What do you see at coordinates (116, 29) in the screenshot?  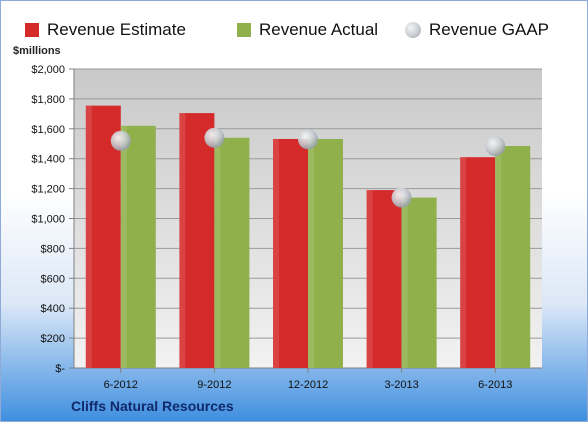 I see `legend-label-revenue-estimate: Revenue Estimate` at bounding box center [116, 29].